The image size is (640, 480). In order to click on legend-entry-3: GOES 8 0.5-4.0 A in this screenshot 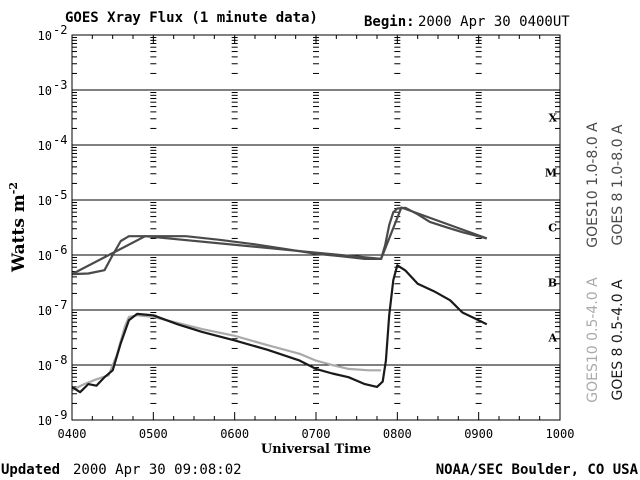, I will do `click(618, 339)`.